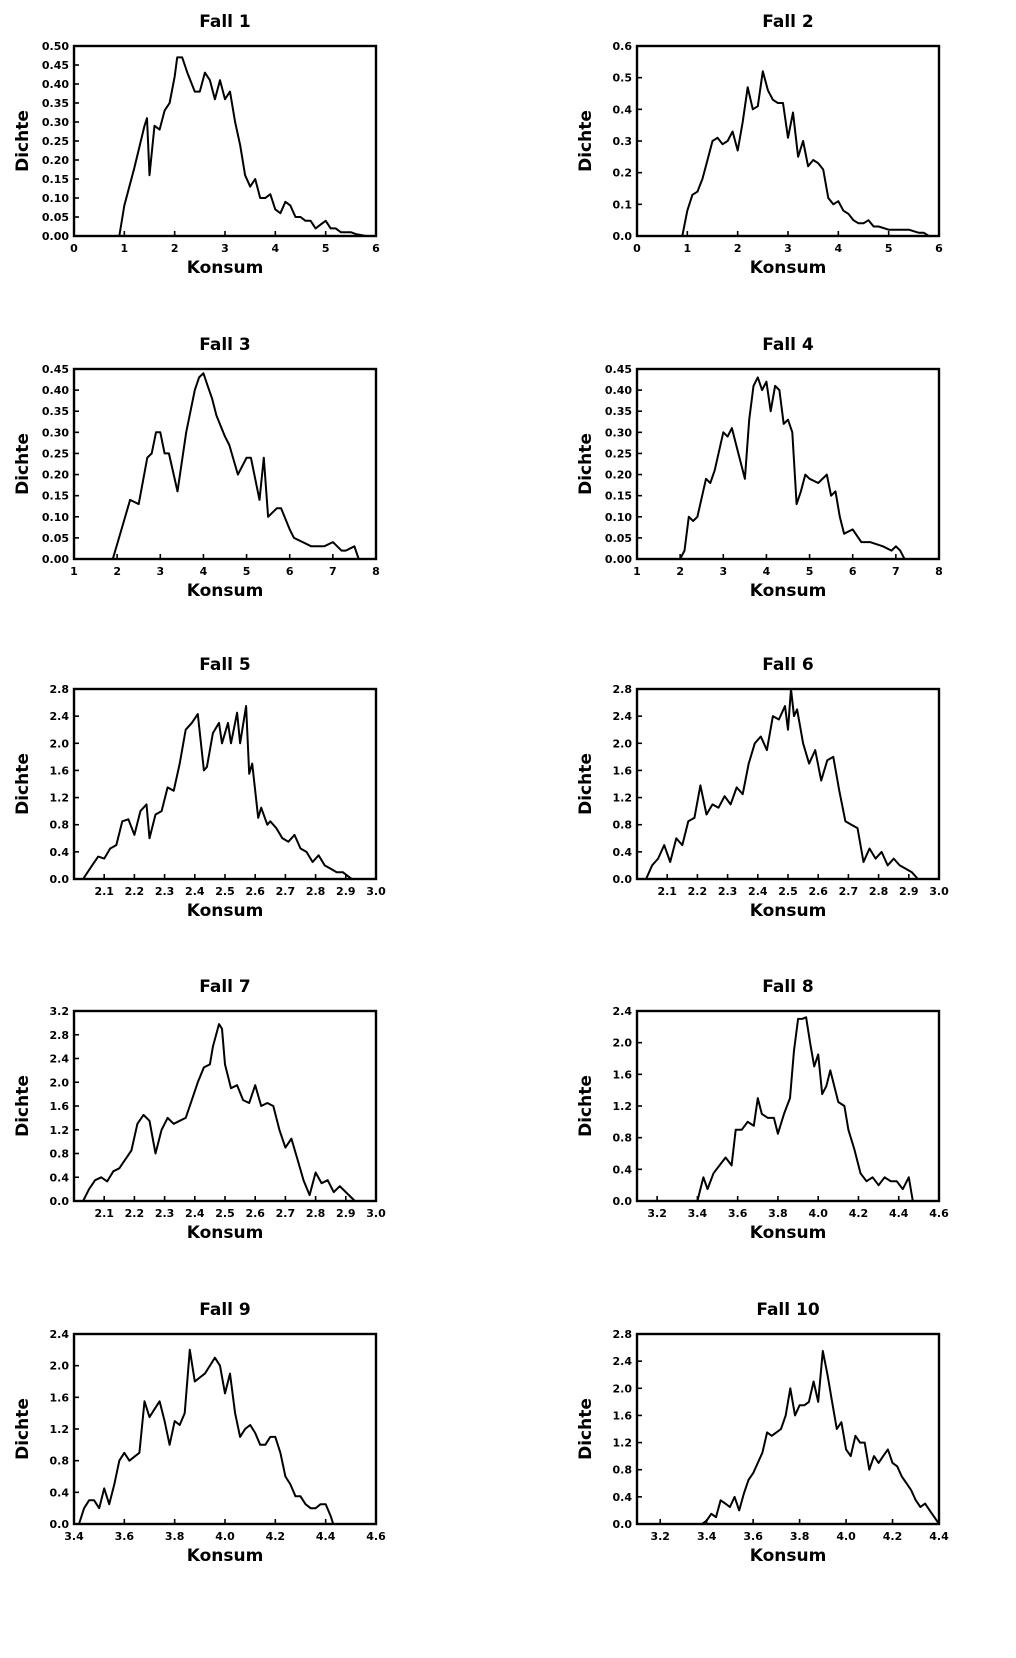 This screenshot has height=1658, width=1016. What do you see at coordinates (55, 160) in the screenshot?
I see `y-tick-label: 0.20` at bounding box center [55, 160].